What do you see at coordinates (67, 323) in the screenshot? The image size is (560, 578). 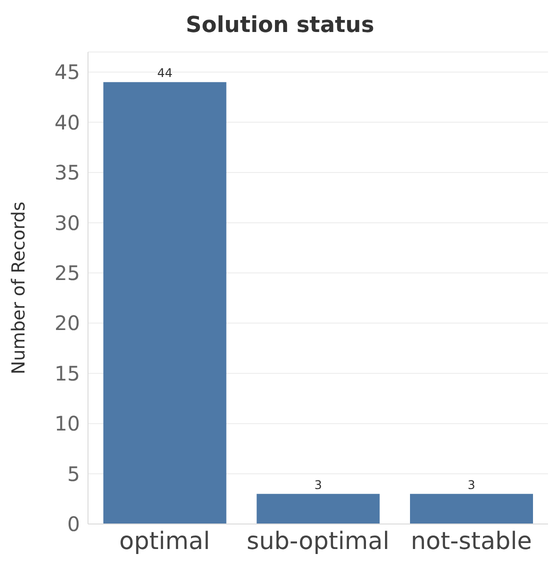 I see `y-tick-label: 20` at bounding box center [67, 323].